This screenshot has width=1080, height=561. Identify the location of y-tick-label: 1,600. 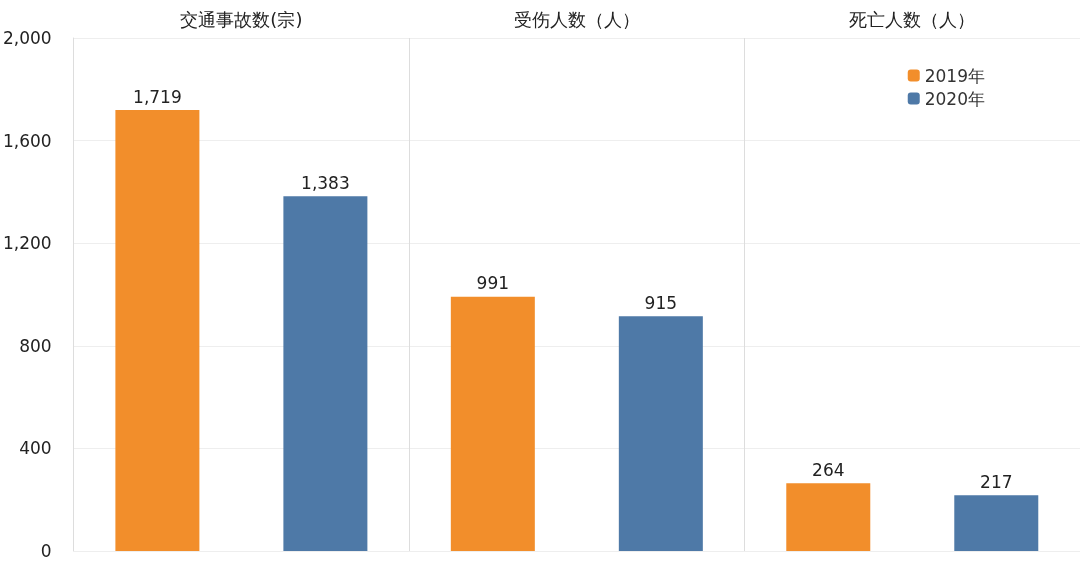
(27, 140).